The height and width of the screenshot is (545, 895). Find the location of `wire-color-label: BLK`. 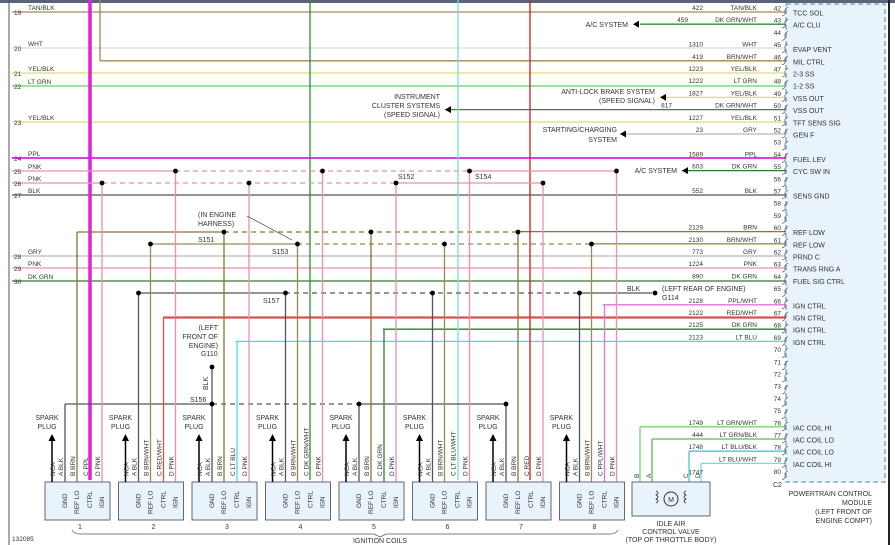

wire-color-label: BLK is located at coordinates (634, 289).